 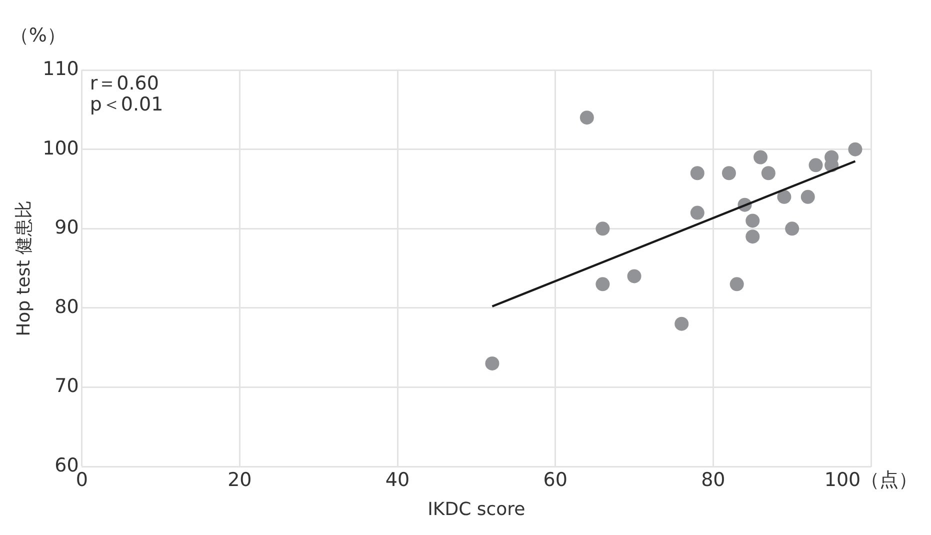 I want to click on y-tick-label: 90, so click(x=66, y=227).